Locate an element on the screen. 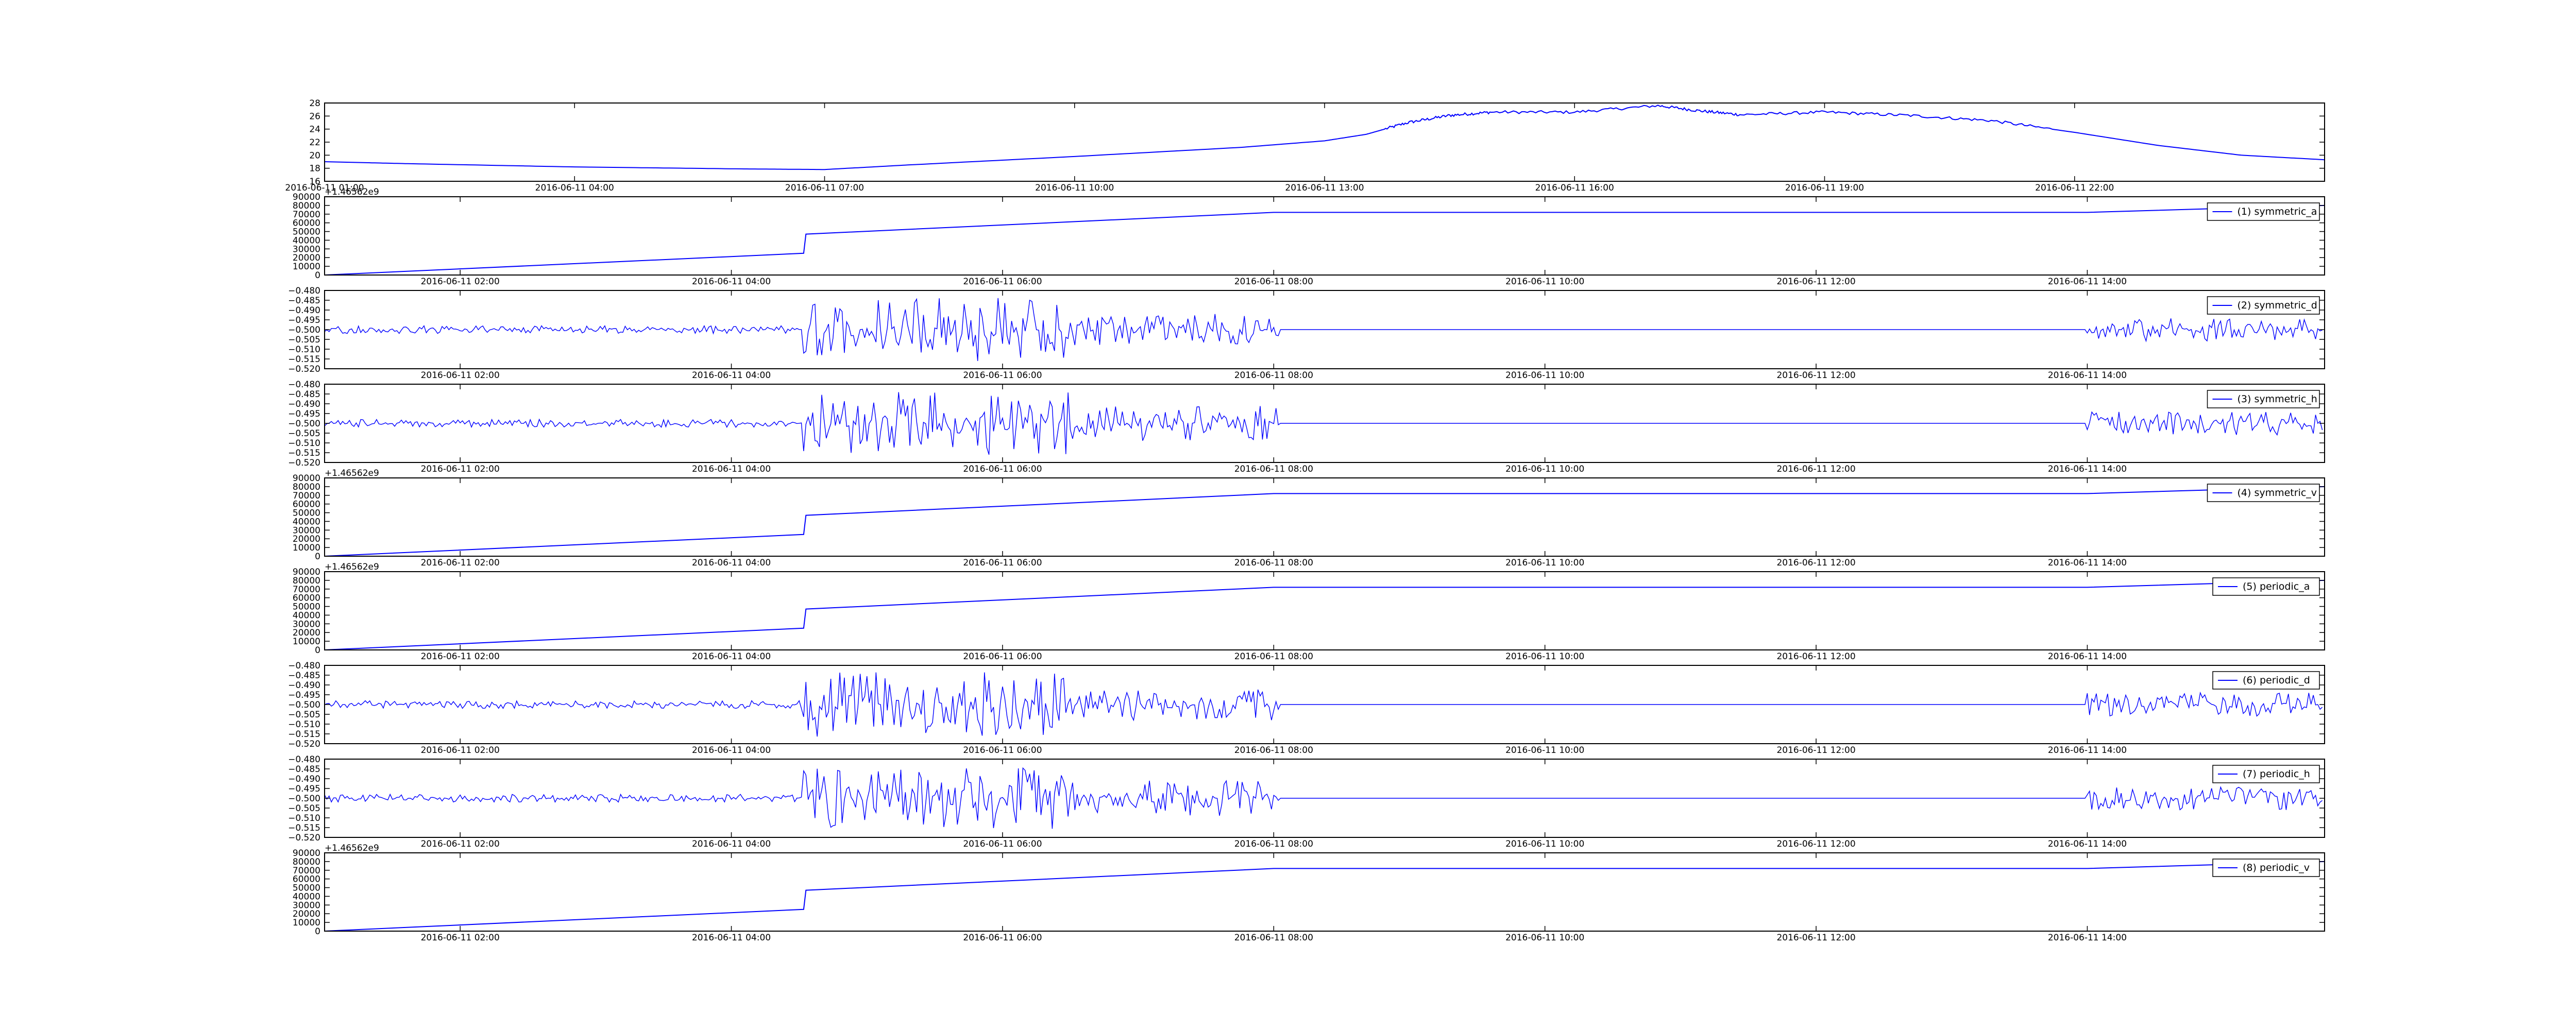  legend: (6) periodic_d is located at coordinates (2266, 680).